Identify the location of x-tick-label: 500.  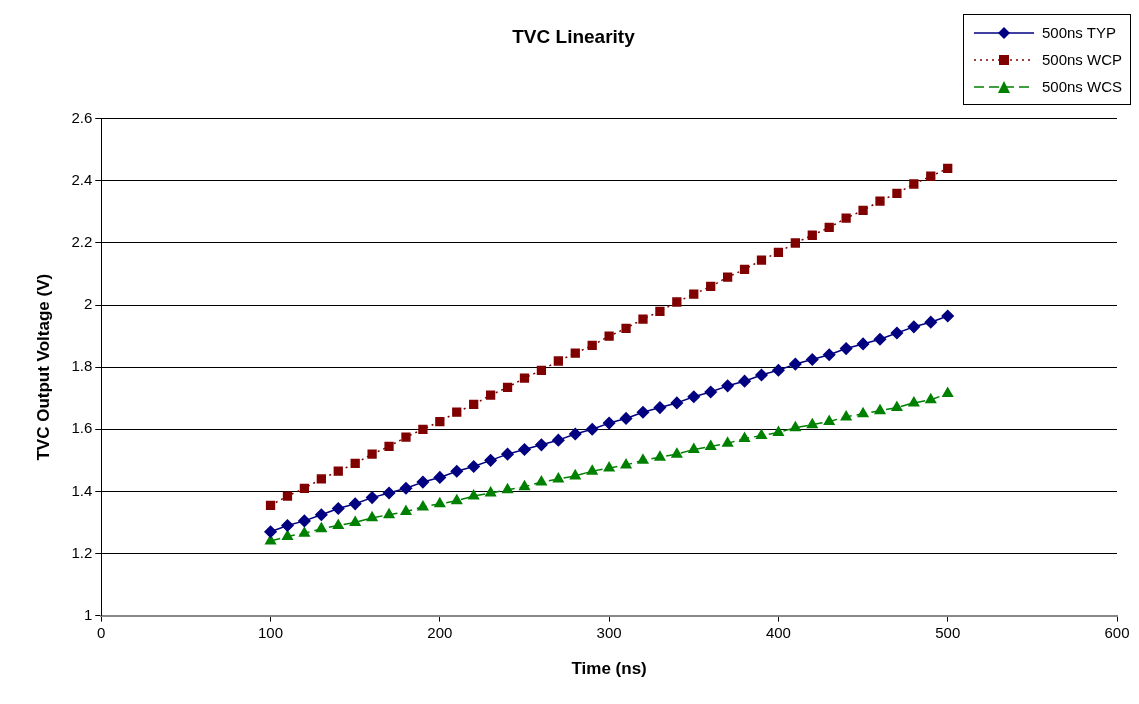
(948, 632).